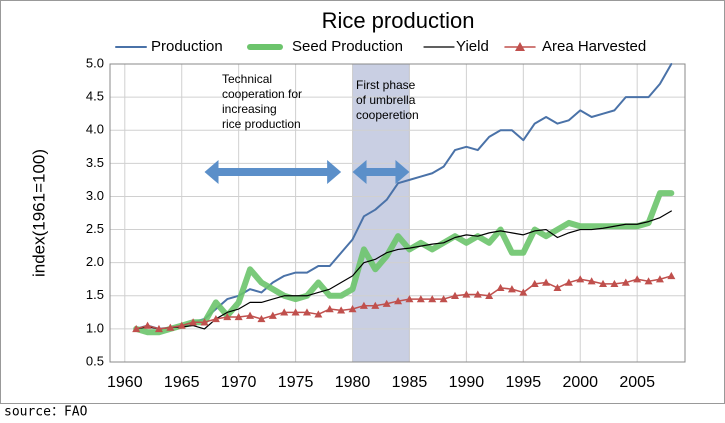 The image size is (725, 423). What do you see at coordinates (95, 294) in the screenshot?
I see `y-tick-label: 1.5` at bounding box center [95, 294].